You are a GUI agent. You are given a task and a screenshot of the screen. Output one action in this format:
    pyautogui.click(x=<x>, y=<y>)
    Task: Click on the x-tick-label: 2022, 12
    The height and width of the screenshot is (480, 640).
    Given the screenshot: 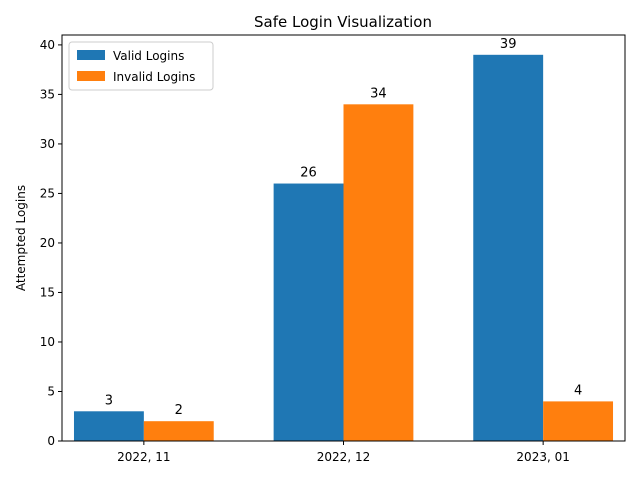 What is the action you would take?
    pyautogui.click(x=343, y=457)
    